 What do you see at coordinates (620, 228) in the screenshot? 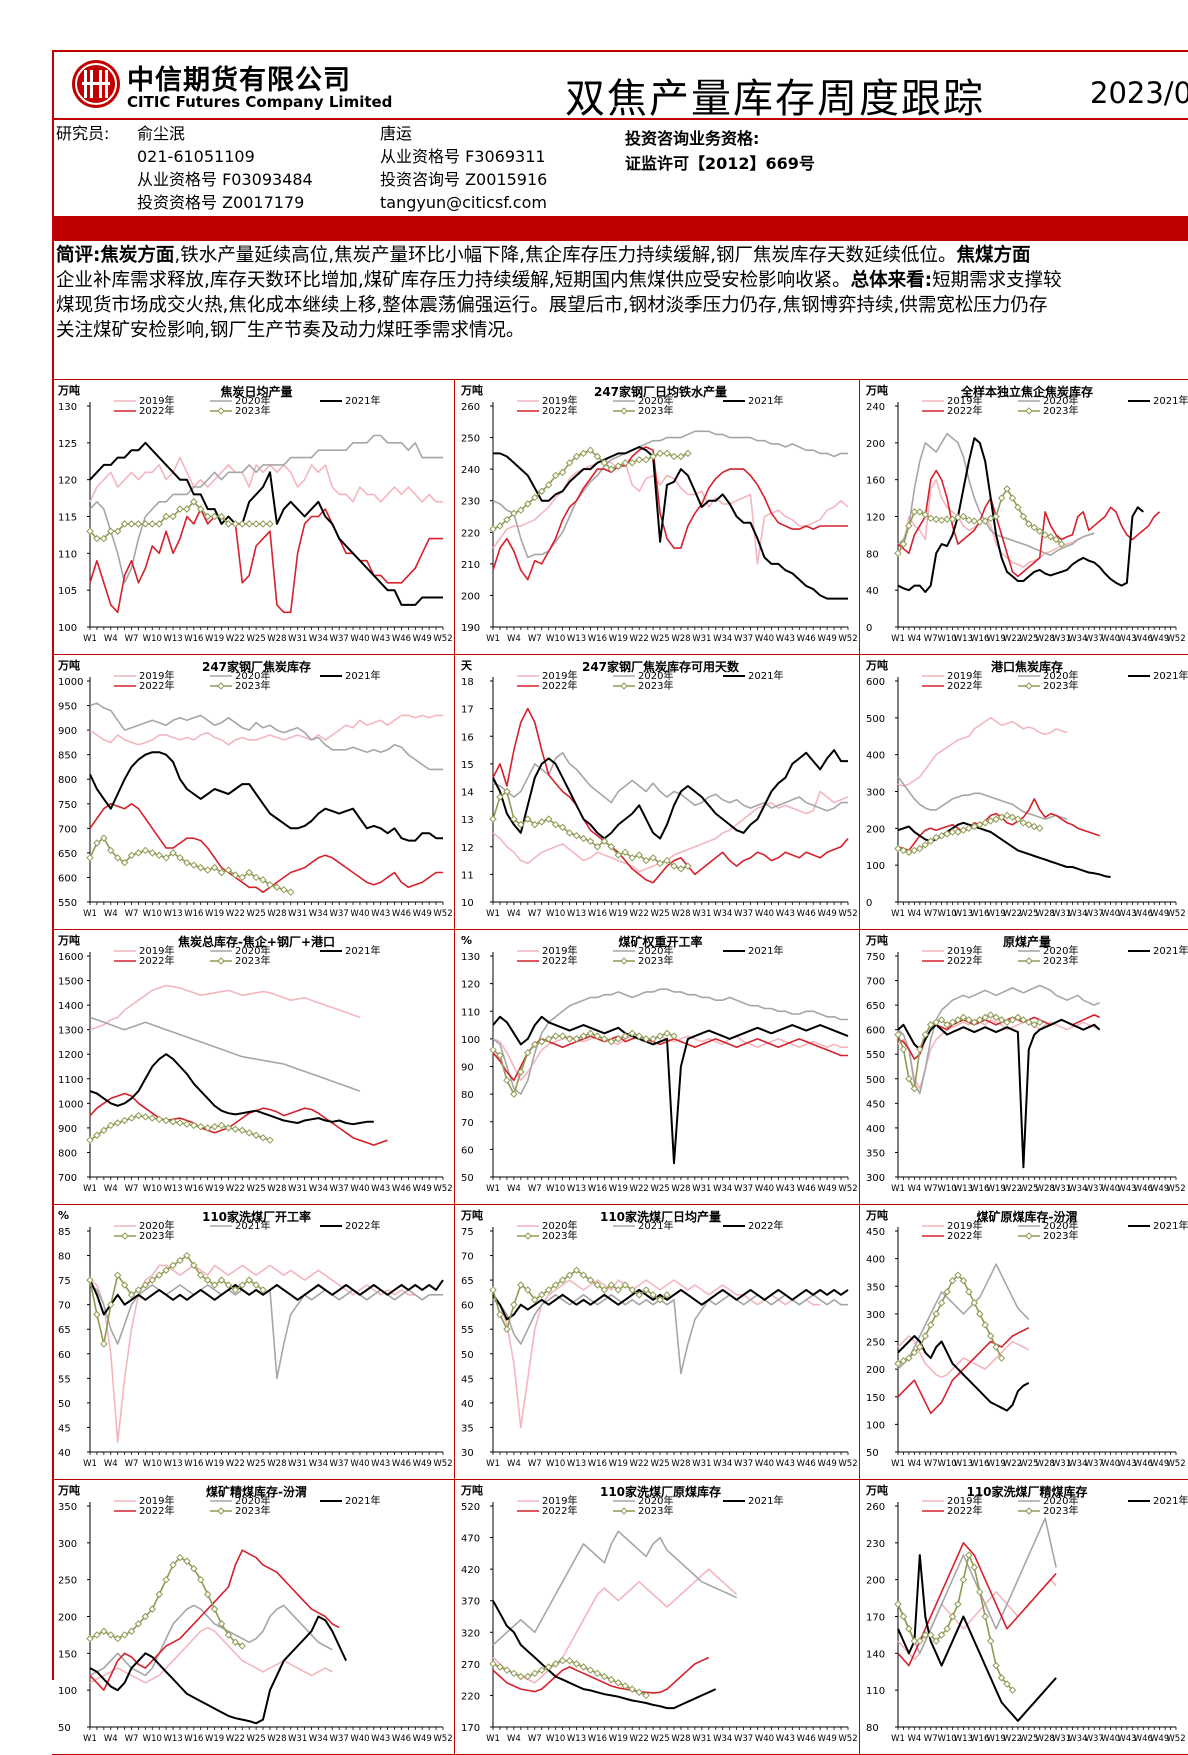
I see `red-band` at bounding box center [620, 228].